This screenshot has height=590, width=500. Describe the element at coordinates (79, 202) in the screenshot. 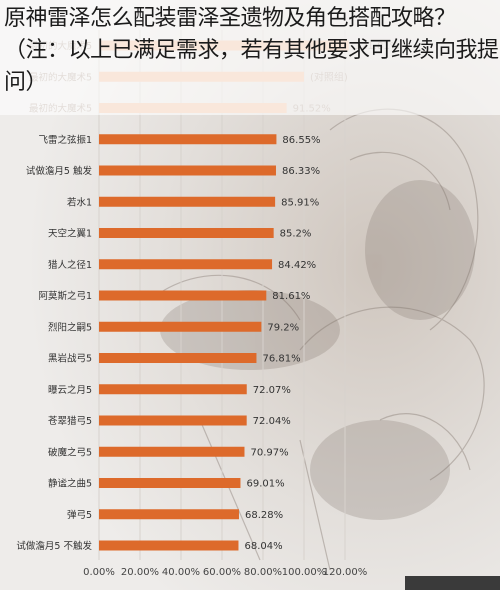

I see `category-label: 若水1` at that location.